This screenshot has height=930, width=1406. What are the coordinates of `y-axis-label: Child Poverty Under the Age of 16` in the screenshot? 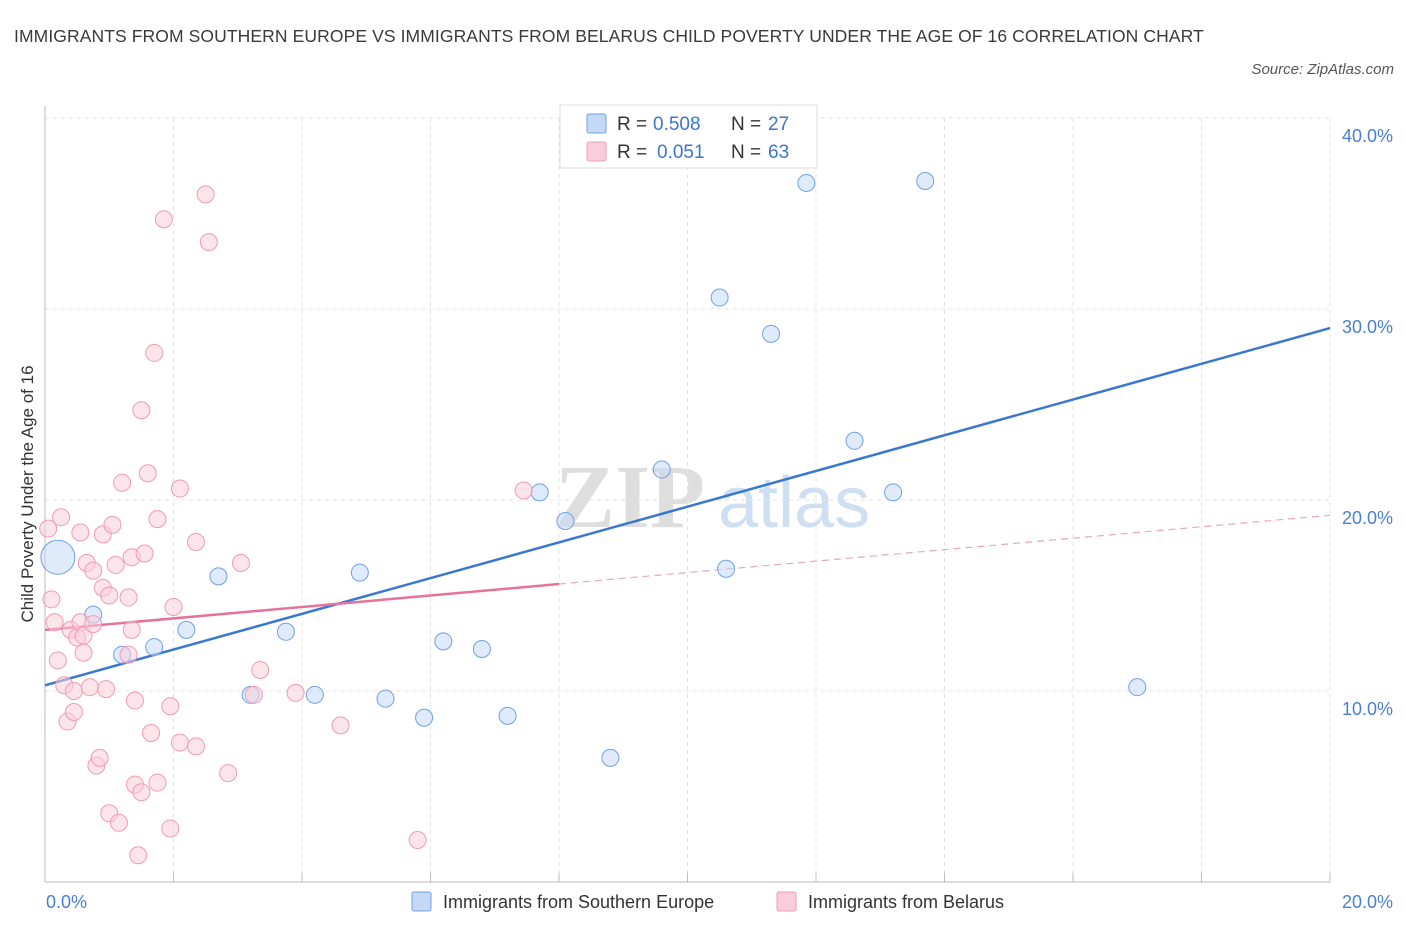 It's located at (27, 493).